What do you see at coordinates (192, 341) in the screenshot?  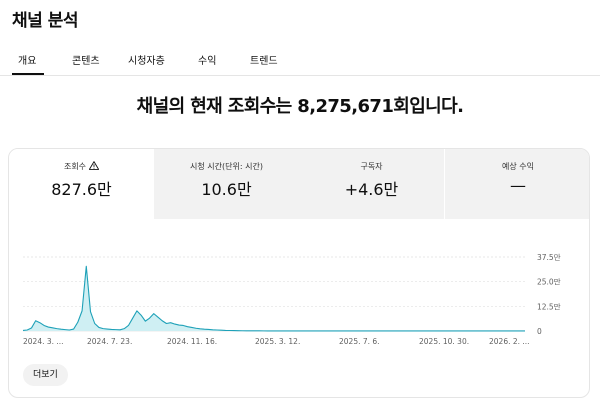 I see `x-tick-label: 2024. 11. 16.` at bounding box center [192, 341].